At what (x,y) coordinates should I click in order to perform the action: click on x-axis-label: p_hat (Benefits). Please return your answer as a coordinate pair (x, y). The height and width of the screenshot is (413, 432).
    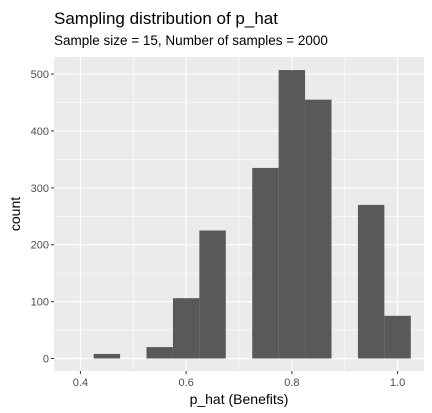
    Looking at the image, I should click on (239, 399).